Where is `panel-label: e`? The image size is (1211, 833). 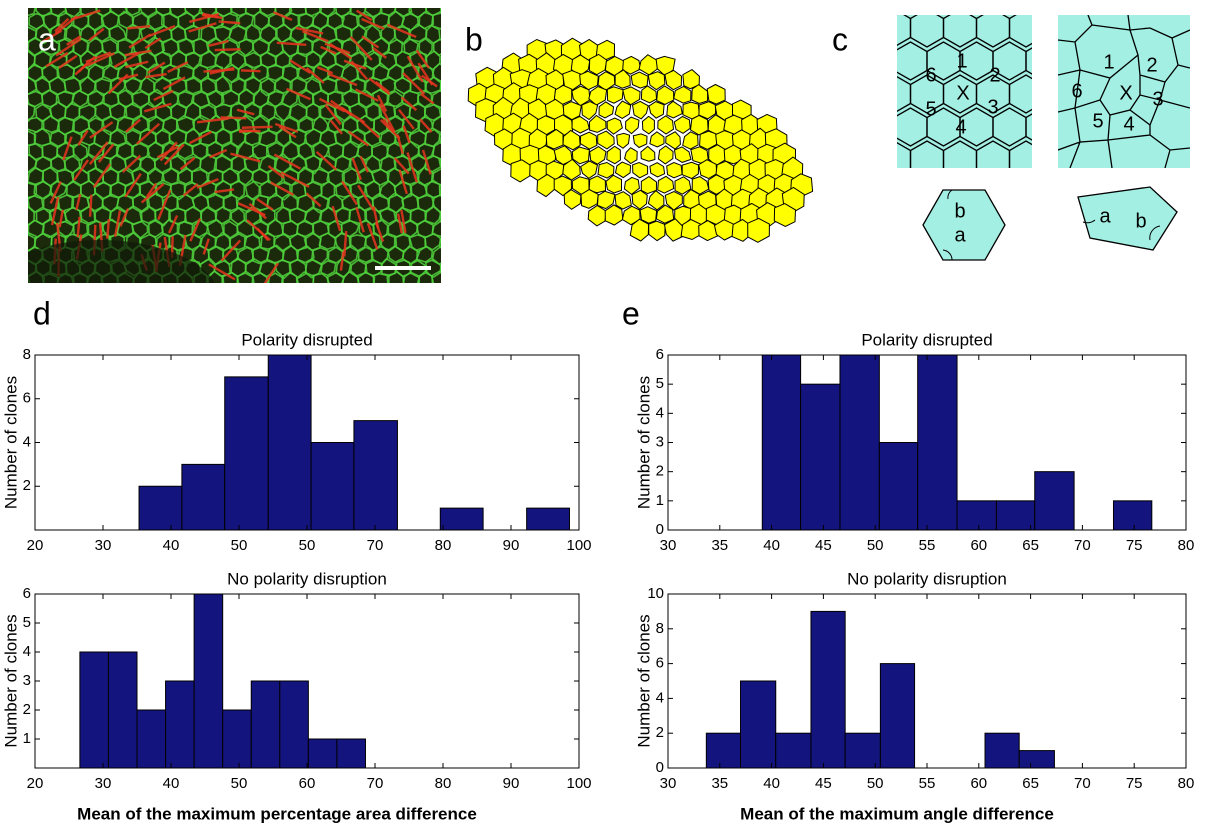 panel-label: e is located at coordinates (631, 313).